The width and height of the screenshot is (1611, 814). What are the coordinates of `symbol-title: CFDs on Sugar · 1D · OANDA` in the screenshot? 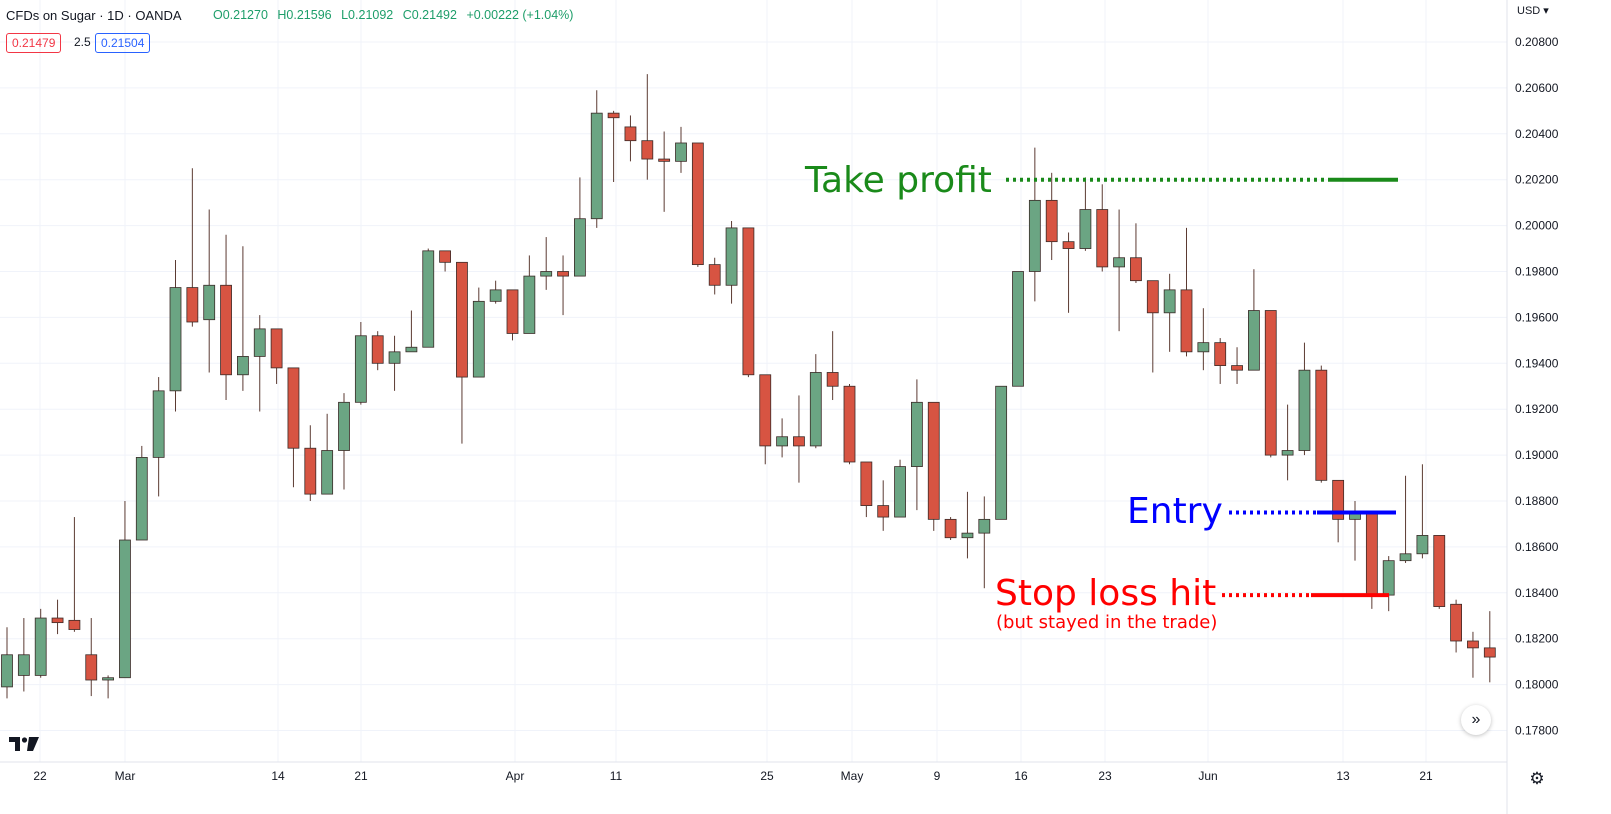 It's located at (94, 15).